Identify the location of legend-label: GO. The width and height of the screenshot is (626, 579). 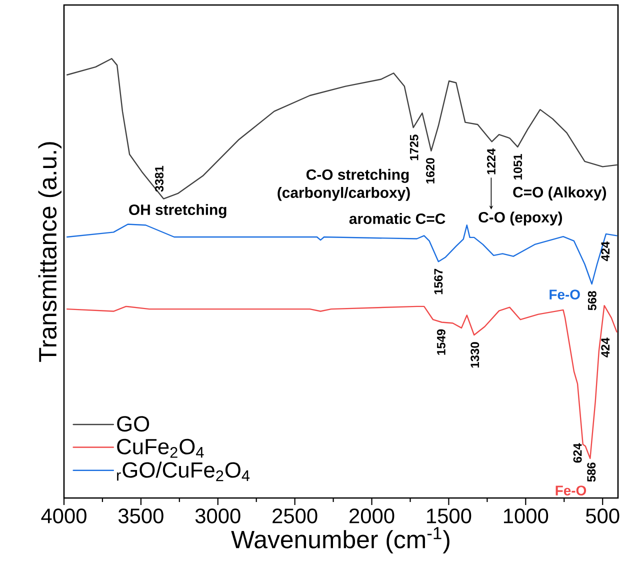
(133, 424).